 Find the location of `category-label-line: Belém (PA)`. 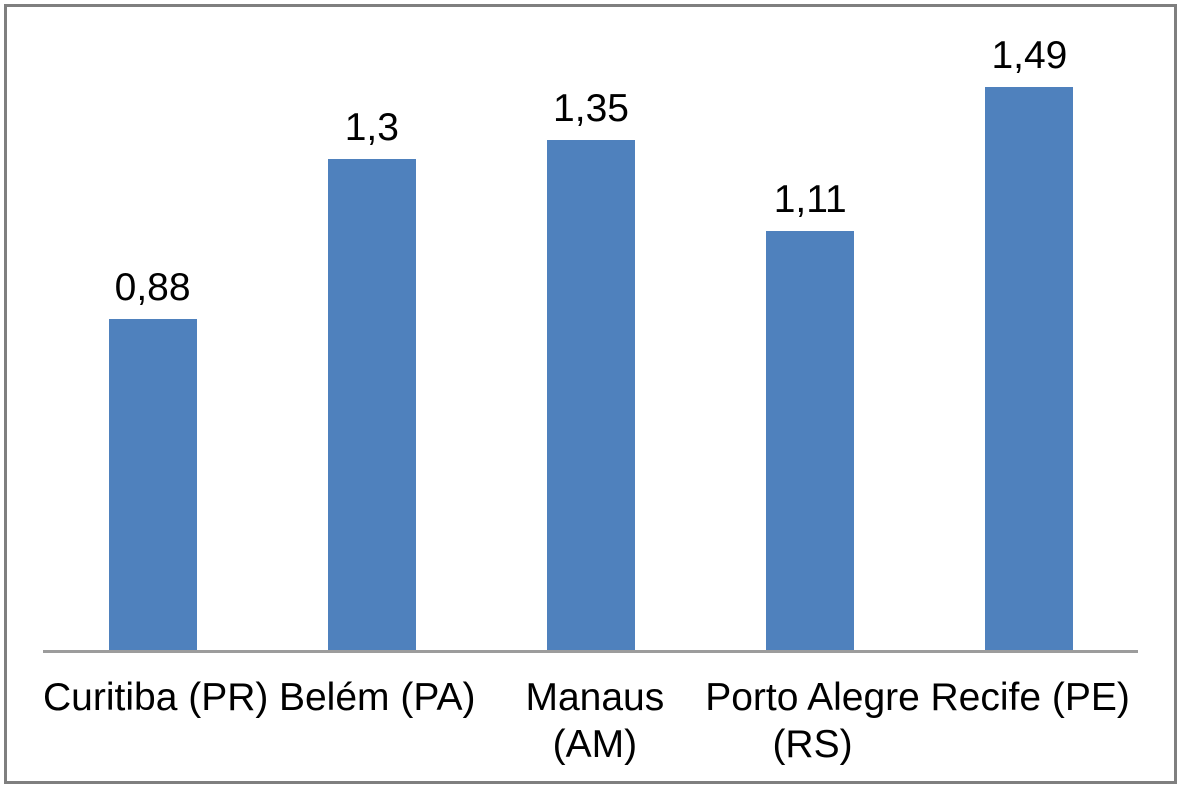

category-label-line: Belém (PA) is located at coordinates (377, 697).